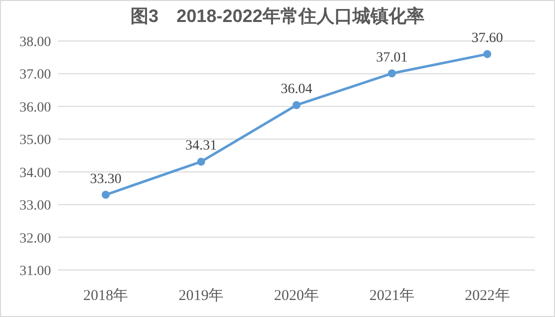 Image resolution: width=555 pixels, height=317 pixels. I want to click on x-tick-label: 2020年, so click(296, 295).